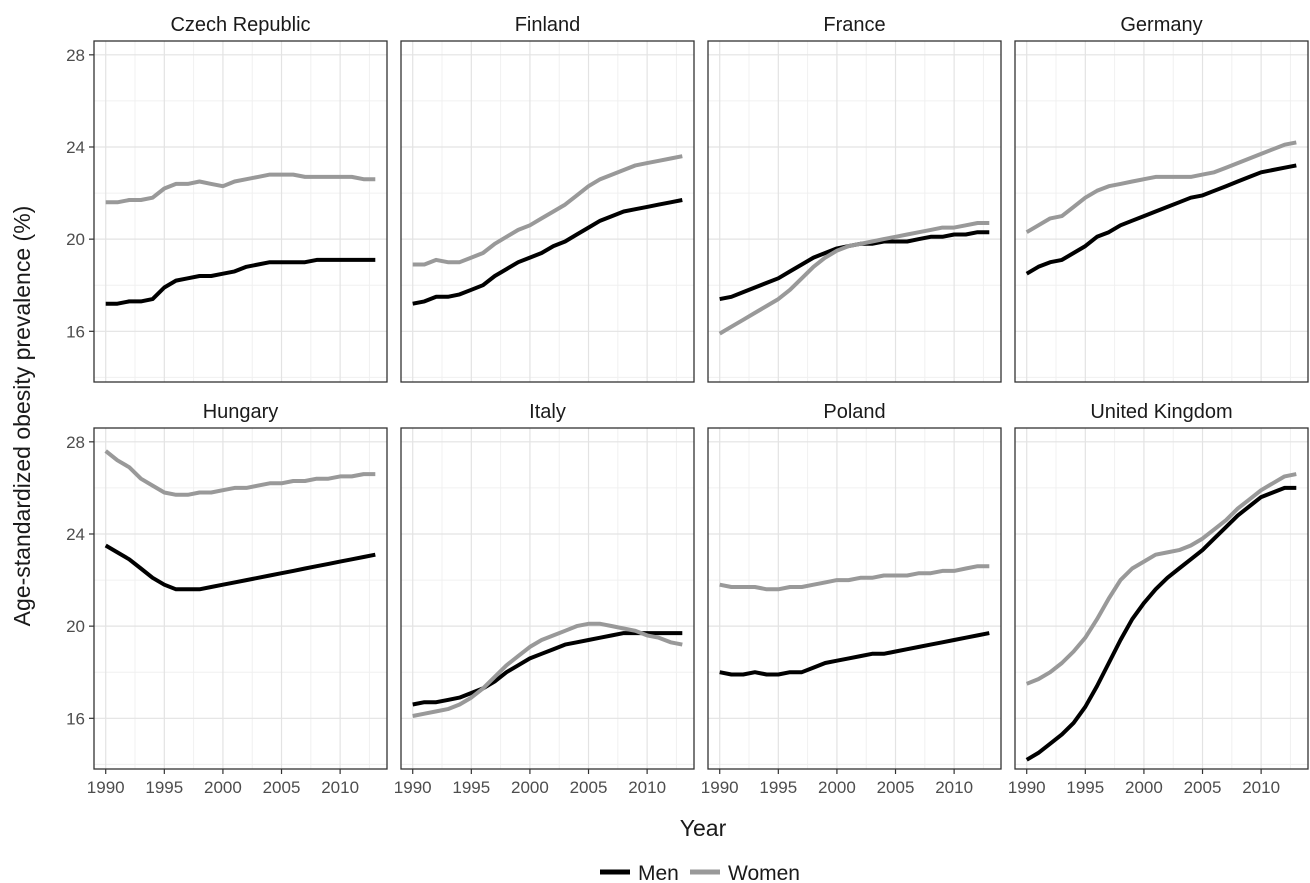  I want to click on legend-label-men: Men, so click(658, 872).